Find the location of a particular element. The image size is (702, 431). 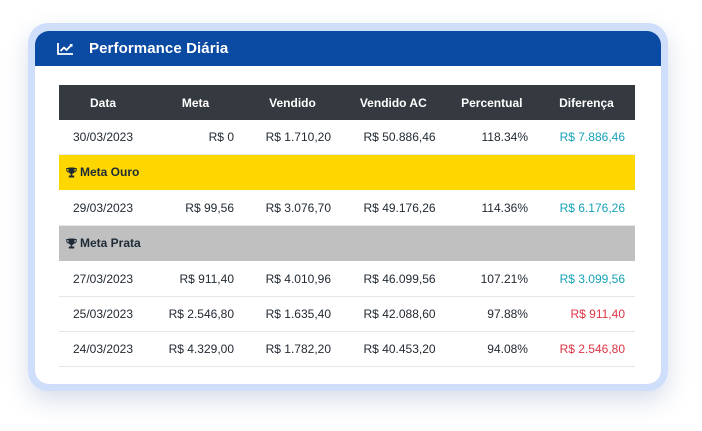

cell-diferenca: R$ 7.886,46 is located at coordinates (586, 137).